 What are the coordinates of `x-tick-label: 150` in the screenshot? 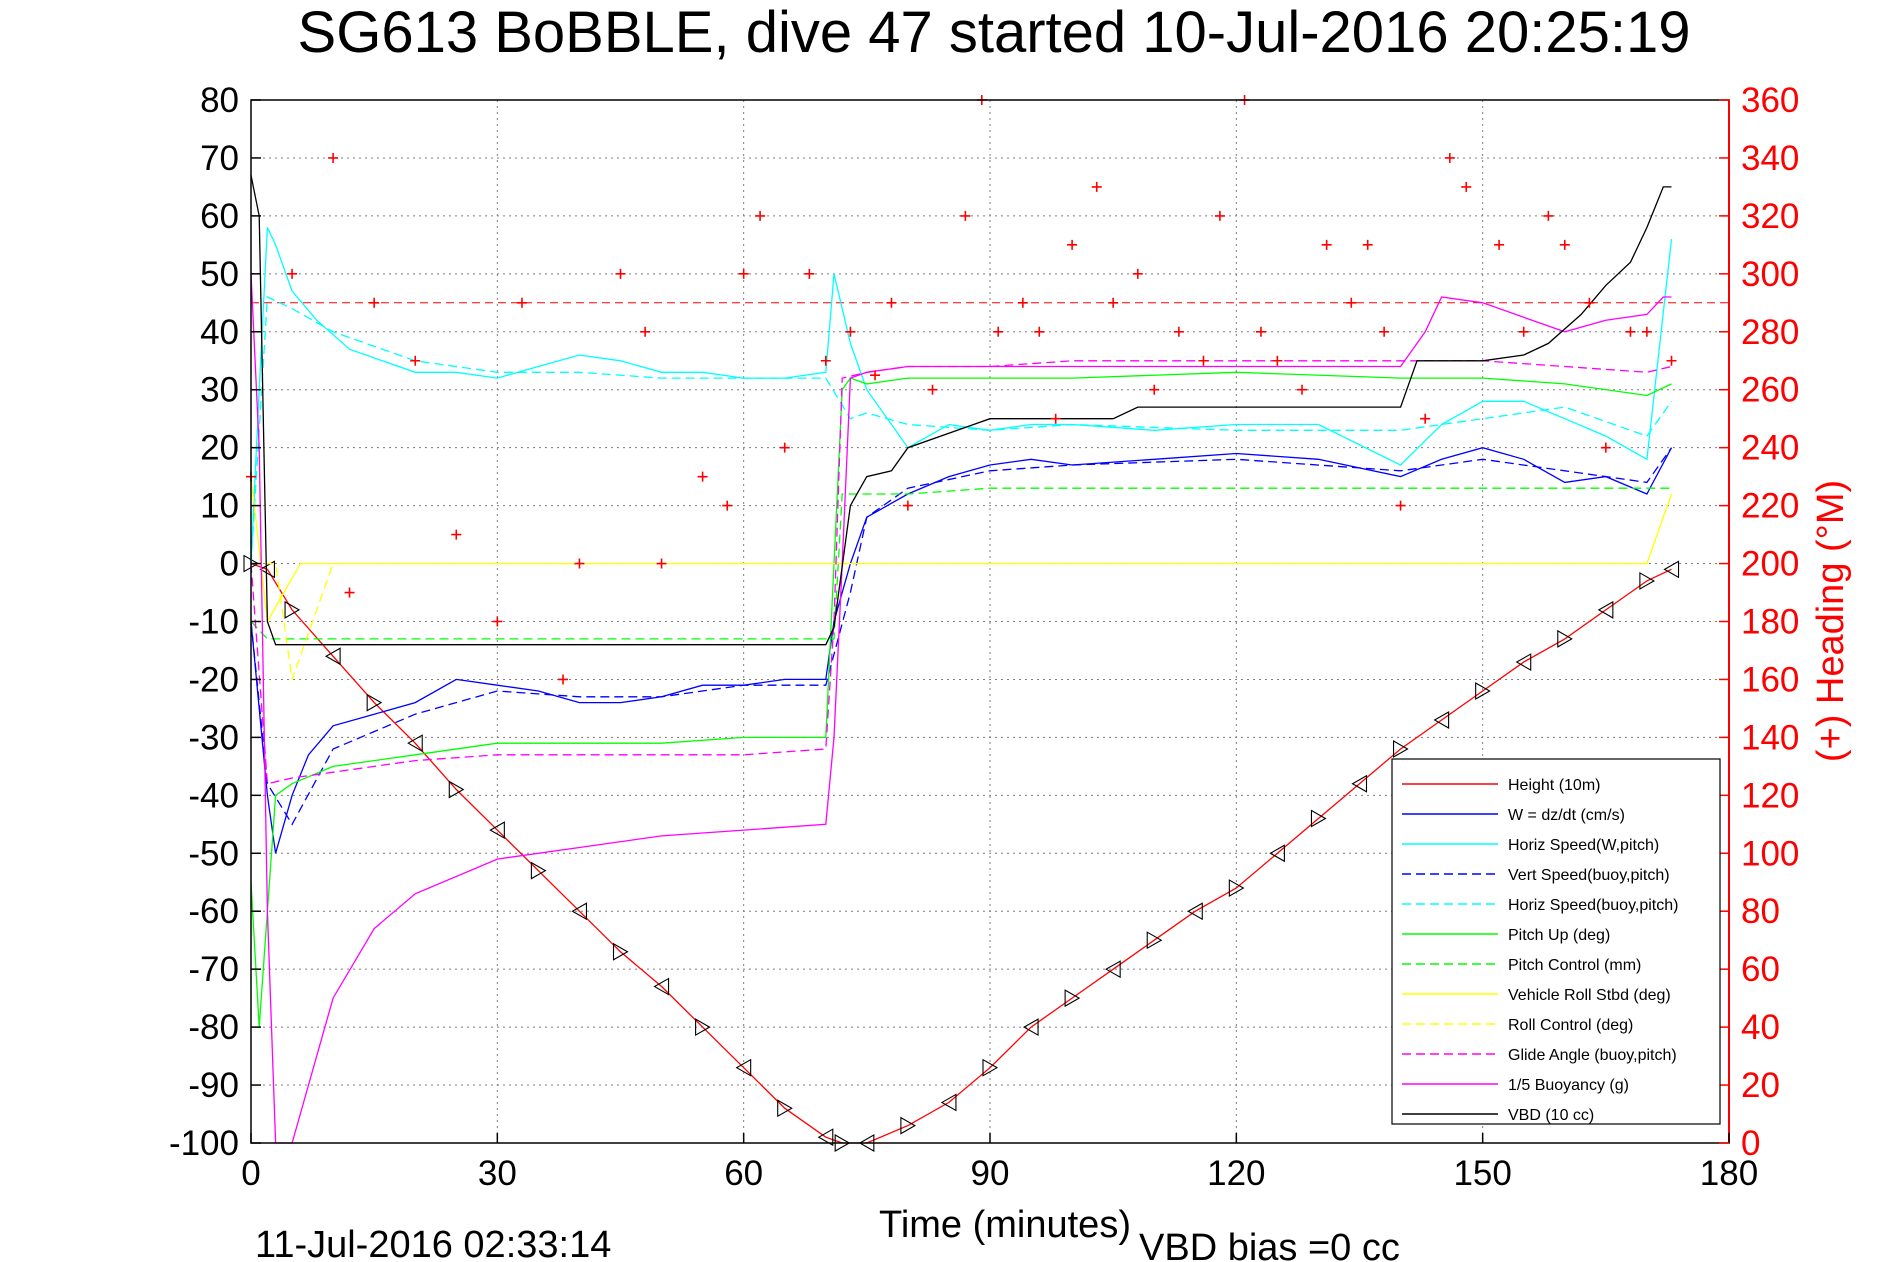 It's located at (1482, 1173).